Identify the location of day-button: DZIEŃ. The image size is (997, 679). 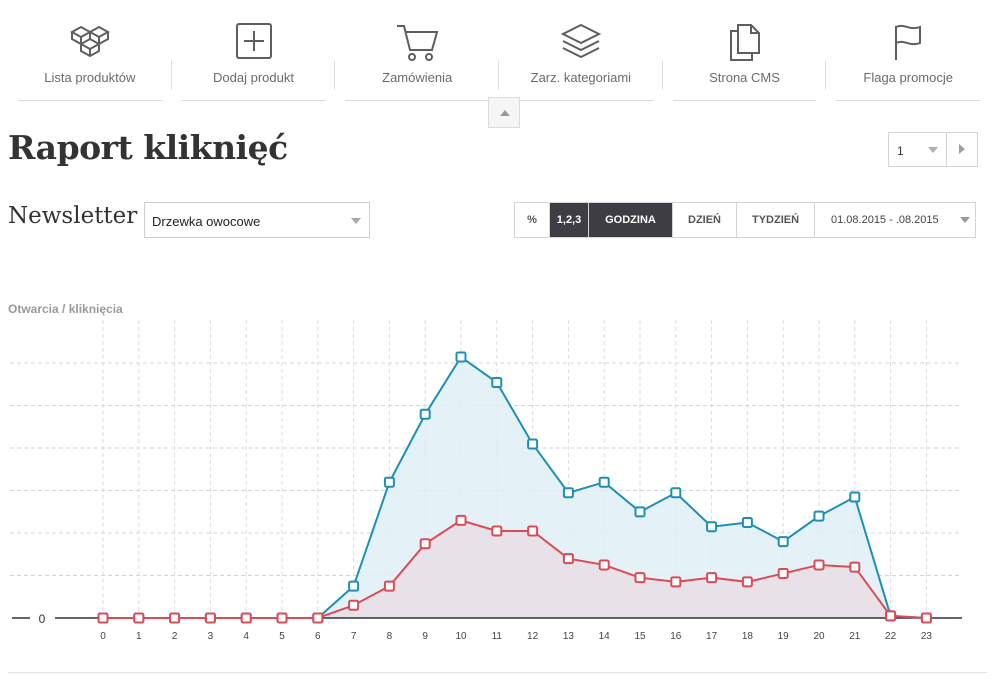
(705, 220).